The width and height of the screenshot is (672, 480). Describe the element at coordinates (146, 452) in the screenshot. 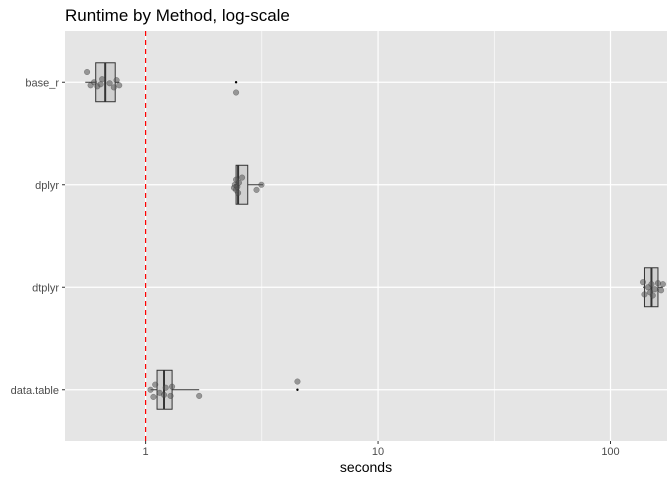

I see `x-tick-label: 1` at that location.